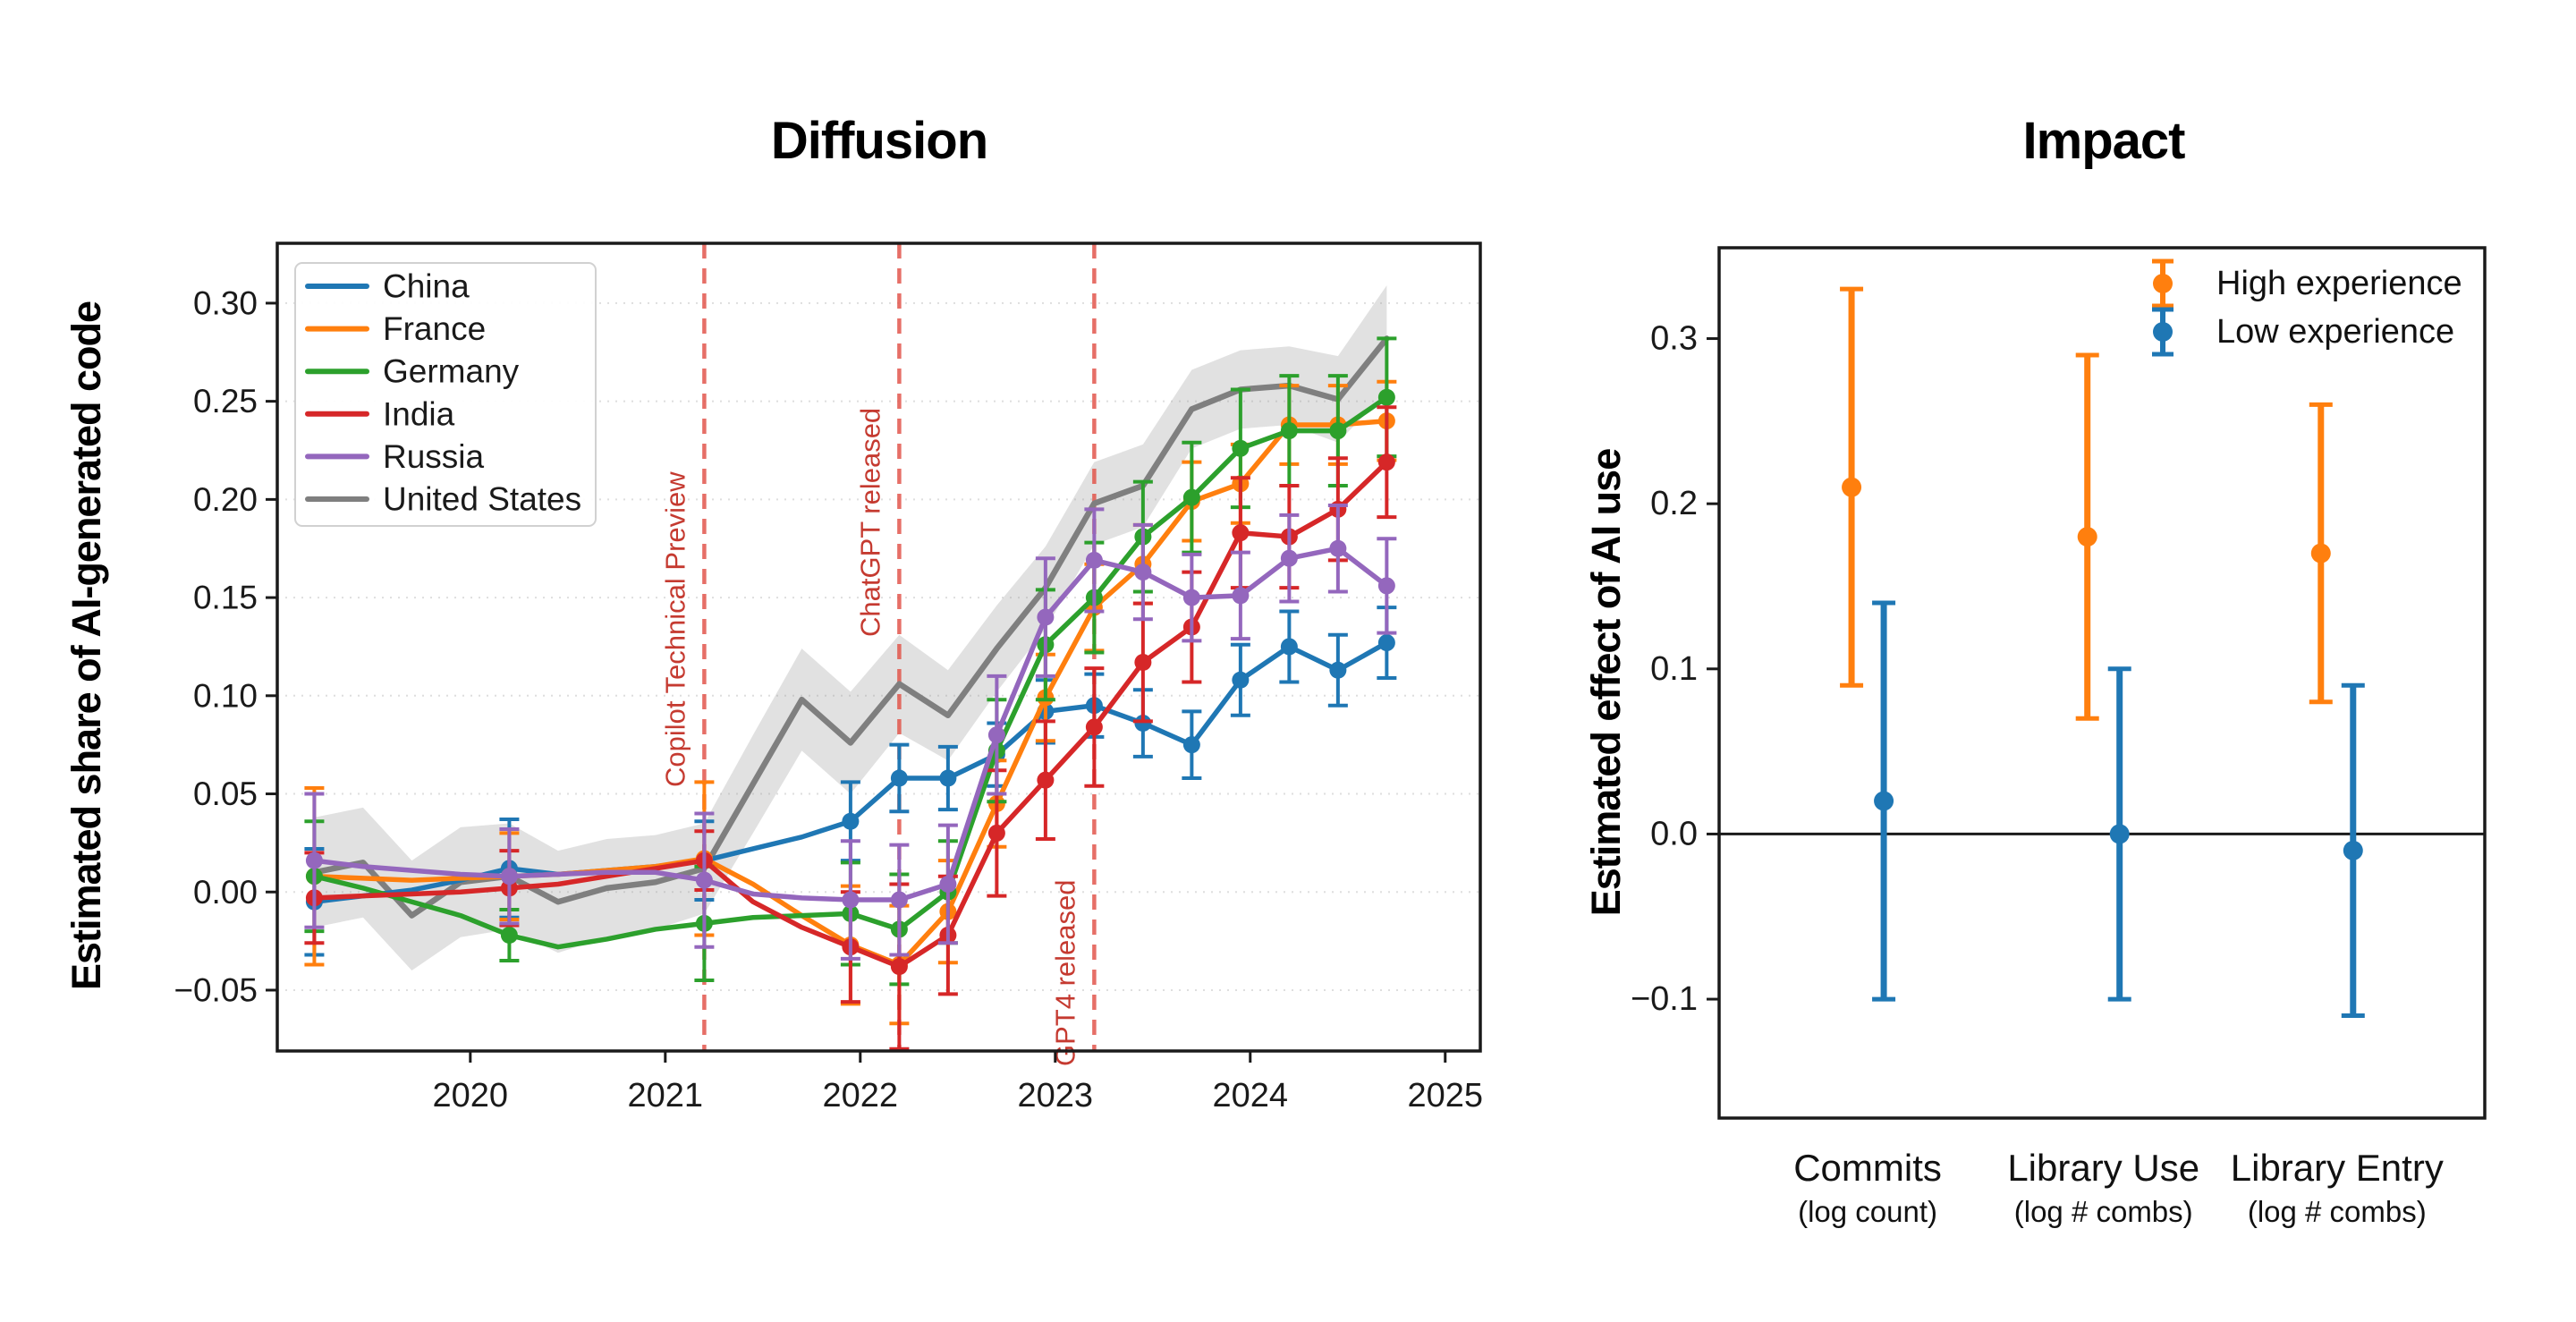 The width and height of the screenshot is (2576, 1322). Describe the element at coordinates (434, 456) in the screenshot. I see `legend-label: Russia` at that location.